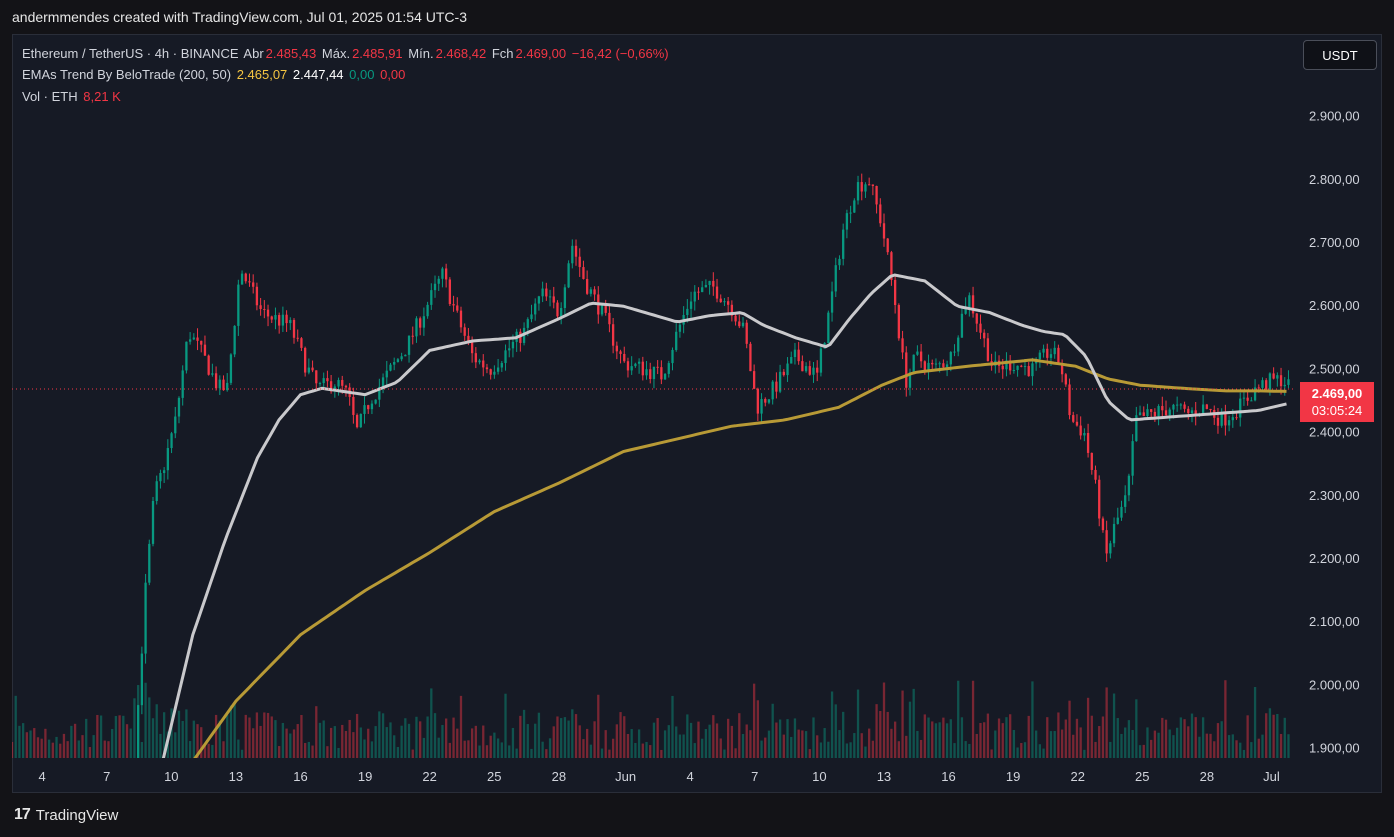 The width and height of the screenshot is (1394, 837). I want to click on tradingview-footer: 17 TradingView, so click(66, 815).